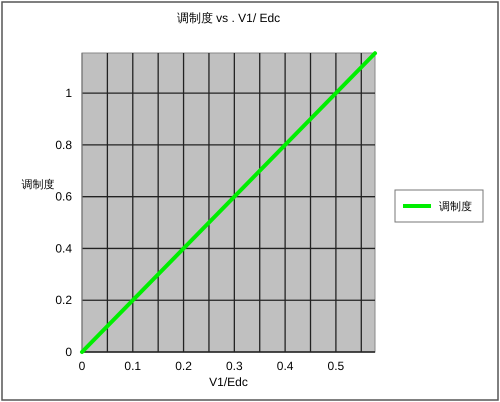 This screenshot has width=500, height=402. What do you see at coordinates (285, 366) in the screenshot?
I see `x-tick-label: 0.4` at bounding box center [285, 366].